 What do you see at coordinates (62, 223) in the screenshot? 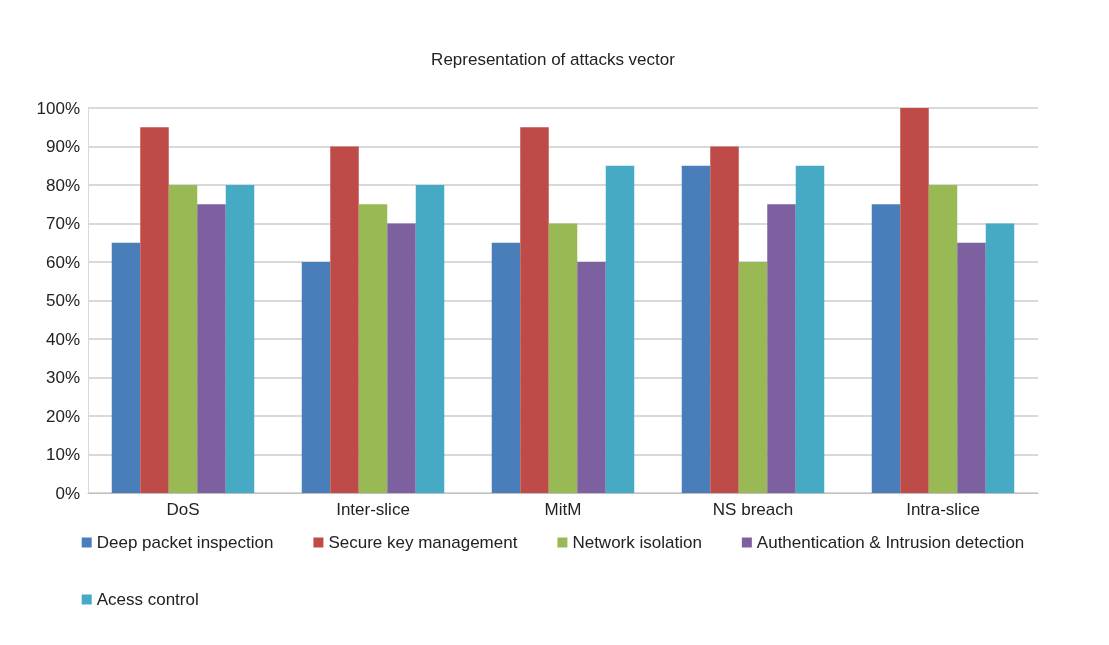
I see `y-tick-label: 70%` at bounding box center [62, 223].